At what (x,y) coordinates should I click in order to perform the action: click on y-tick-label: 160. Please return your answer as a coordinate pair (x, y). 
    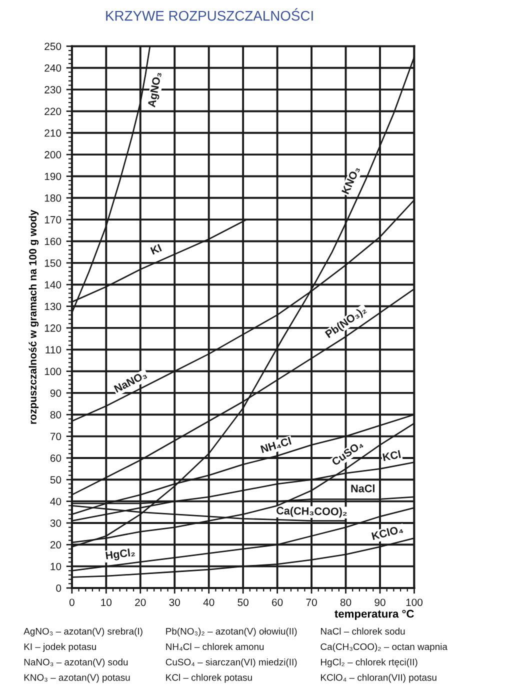
    Looking at the image, I should click on (53, 242).